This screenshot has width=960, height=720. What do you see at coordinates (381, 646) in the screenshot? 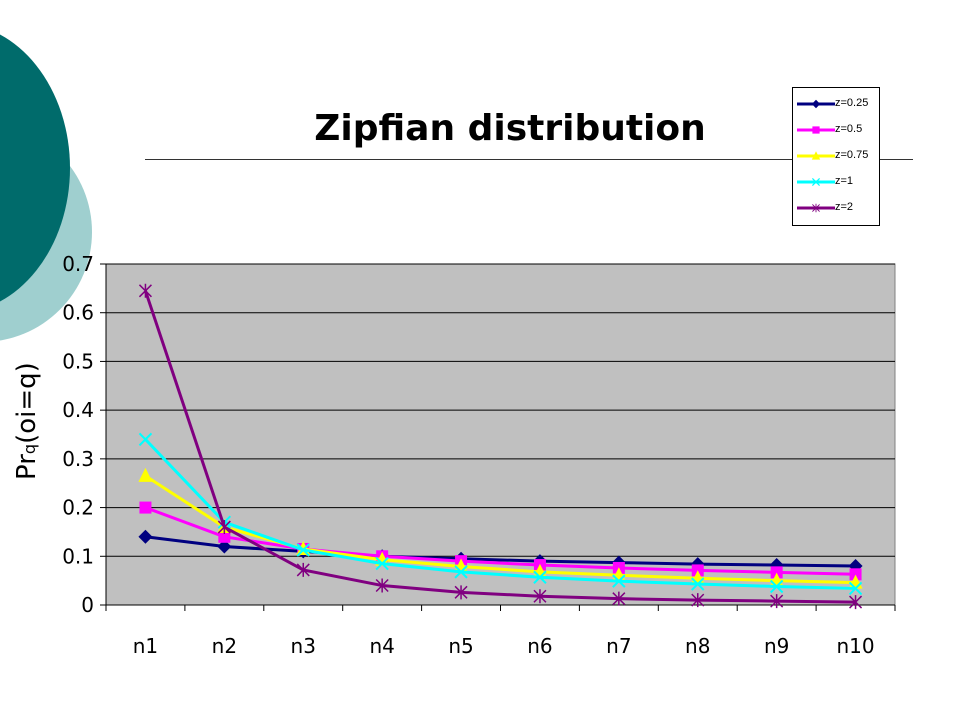
I see `x-tick-label: n4` at bounding box center [381, 646].